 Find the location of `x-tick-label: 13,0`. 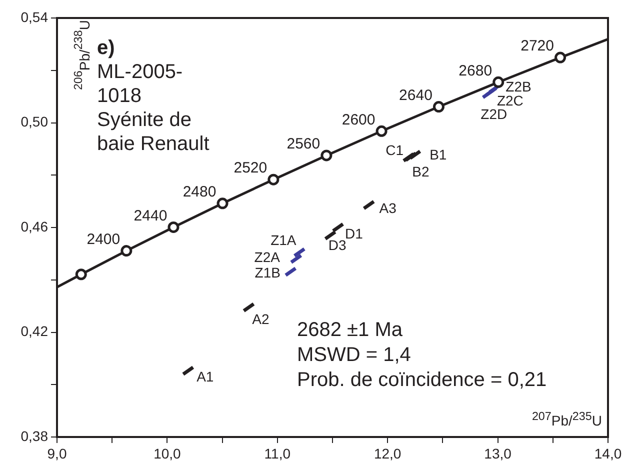

x-tick-label: 13,0 is located at coordinates (498, 453).